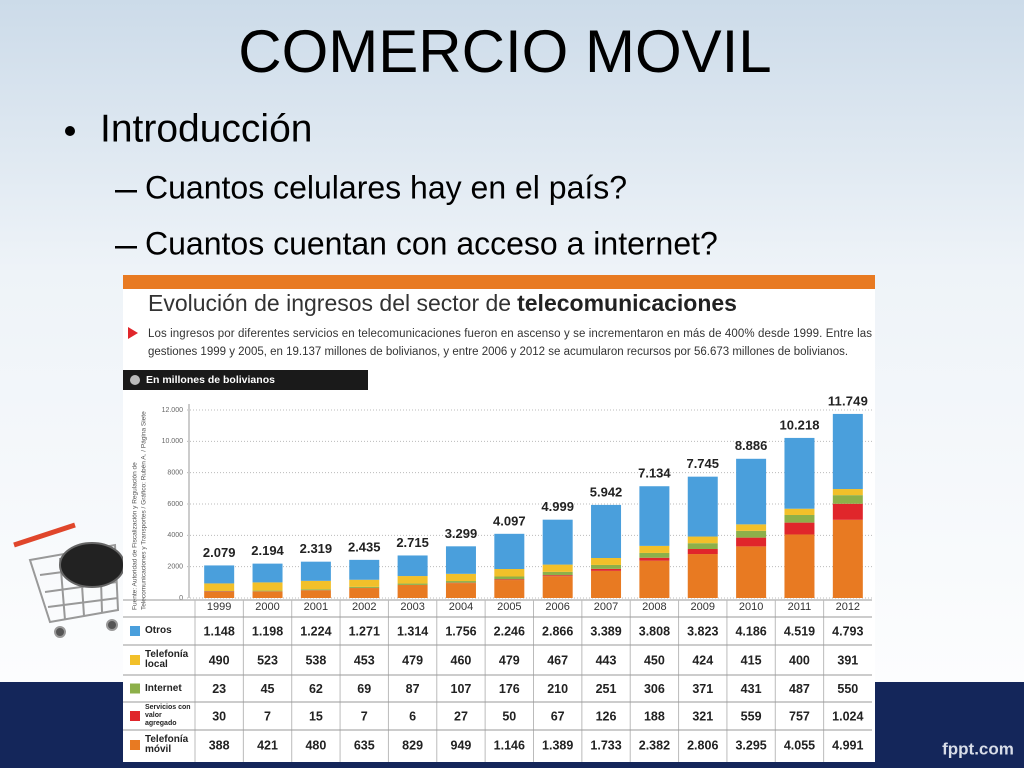  What do you see at coordinates (557, 660) in the screenshot?
I see `table-value: 467` at bounding box center [557, 660].